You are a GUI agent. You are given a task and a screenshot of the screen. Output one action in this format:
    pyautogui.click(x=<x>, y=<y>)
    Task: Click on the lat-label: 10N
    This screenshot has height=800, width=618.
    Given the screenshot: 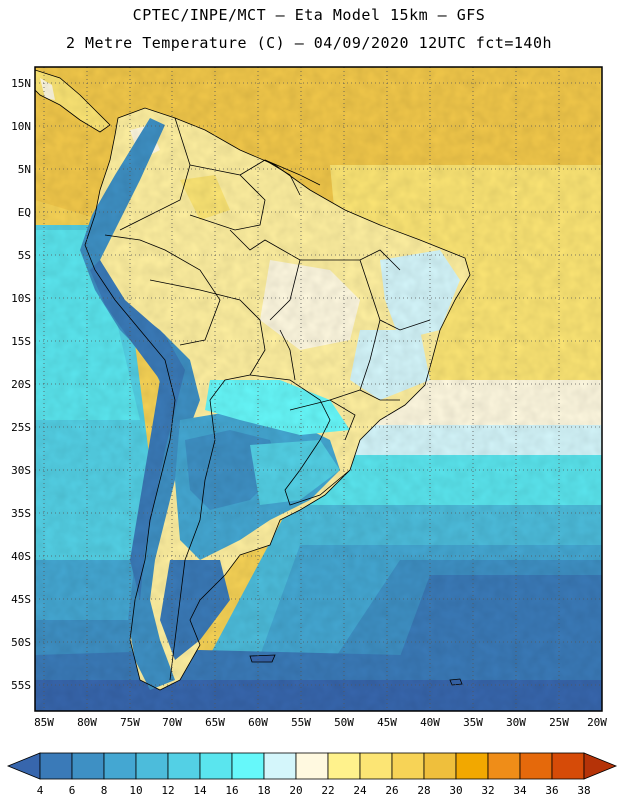 What is the action you would take?
    pyautogui.click(x=21, y=126)
    